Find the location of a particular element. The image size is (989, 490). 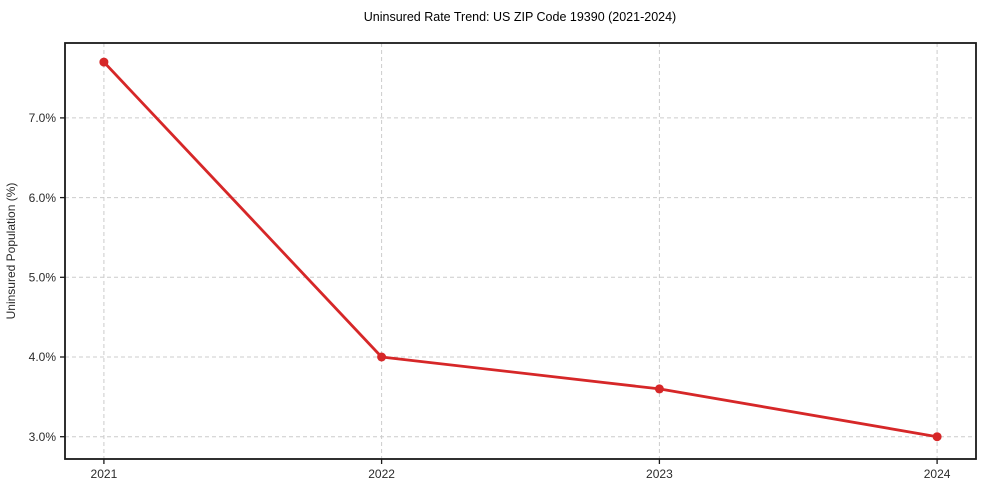

y-tick-label: 6.0% is located at coordinates (43, 198).